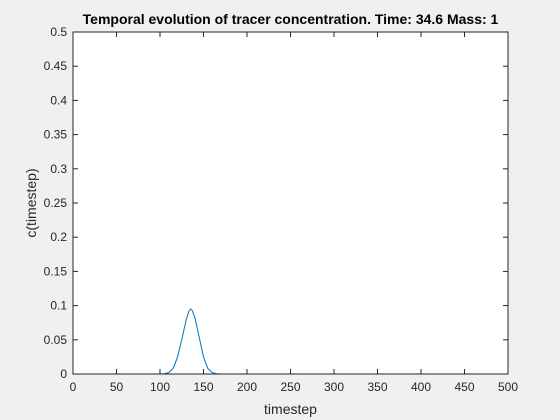 This screenshot has width=560, height=420. What do you see at coordinates (58, 306) in the screenshot?
I see `y-tick-label: 0.1` at bounding box center [58, 306].